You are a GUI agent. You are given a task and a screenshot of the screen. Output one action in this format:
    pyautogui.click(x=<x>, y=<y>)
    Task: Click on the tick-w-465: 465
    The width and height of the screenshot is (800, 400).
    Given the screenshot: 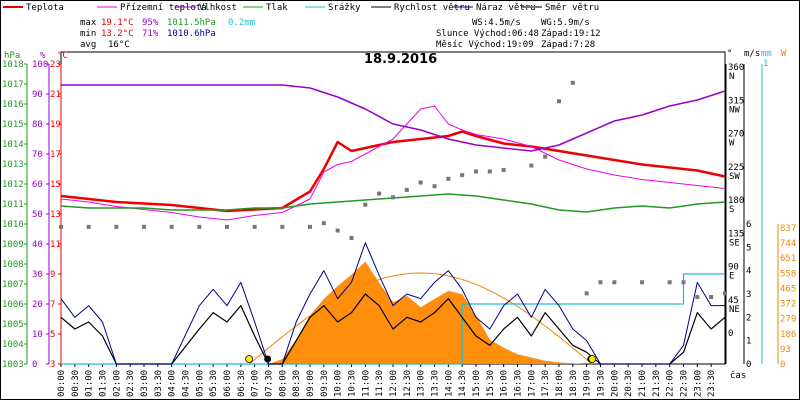 What is the action you would take?
    pyautogui.click(x=788, y=289)
    